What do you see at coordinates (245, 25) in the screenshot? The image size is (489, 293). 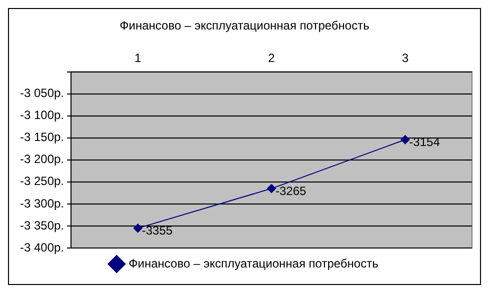 I see `chart-title: Финансово – эксплуатационная потребность` at bounding box center [245, 25].